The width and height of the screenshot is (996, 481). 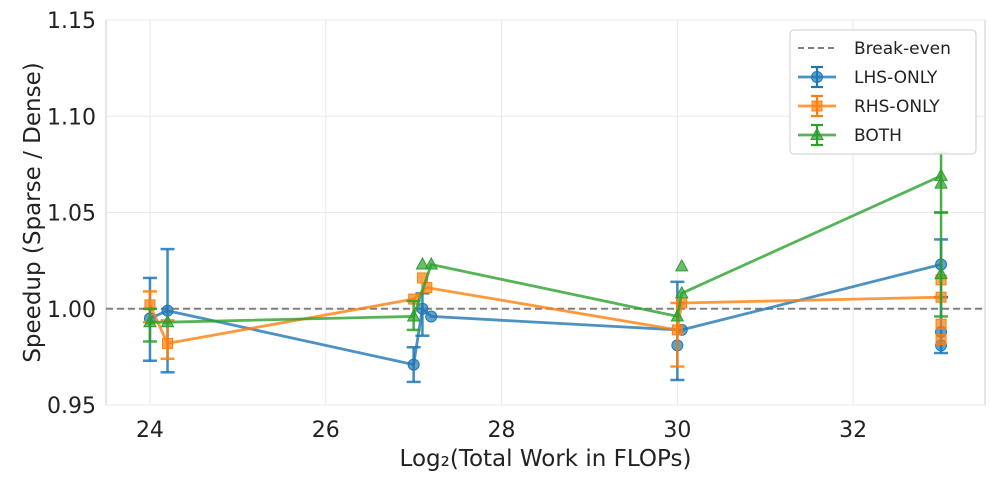 What do you see at coordinates (902, 49) in the screenshot?
I see `legend-label: Break-even` at bounding box center [902, 49].